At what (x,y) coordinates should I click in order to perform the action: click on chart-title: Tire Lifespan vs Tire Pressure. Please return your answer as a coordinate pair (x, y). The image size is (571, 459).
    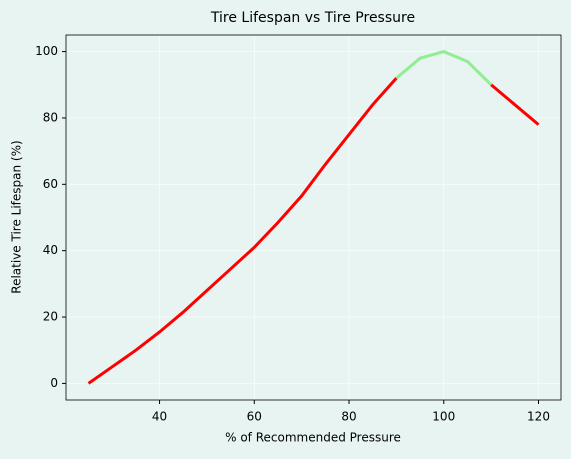
    Looking at the image, I should click on (312, 18).